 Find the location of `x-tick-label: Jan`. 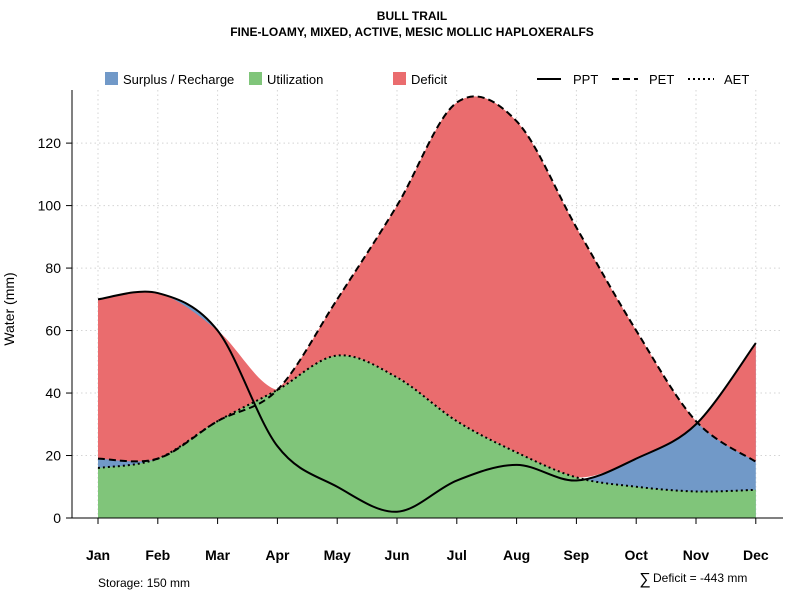

x-tick-label: Jan is located at coordinates (98, 555).